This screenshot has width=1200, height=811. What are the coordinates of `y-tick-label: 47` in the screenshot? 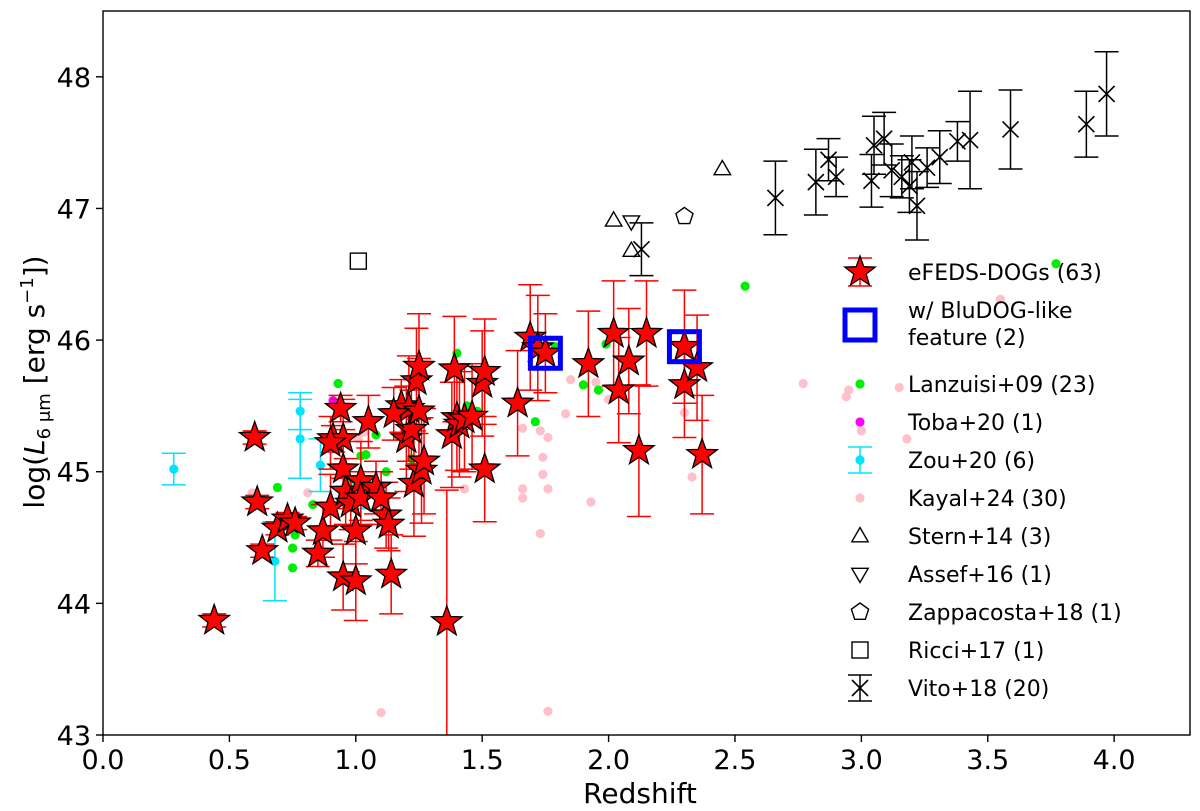 It's located at (74, 209).